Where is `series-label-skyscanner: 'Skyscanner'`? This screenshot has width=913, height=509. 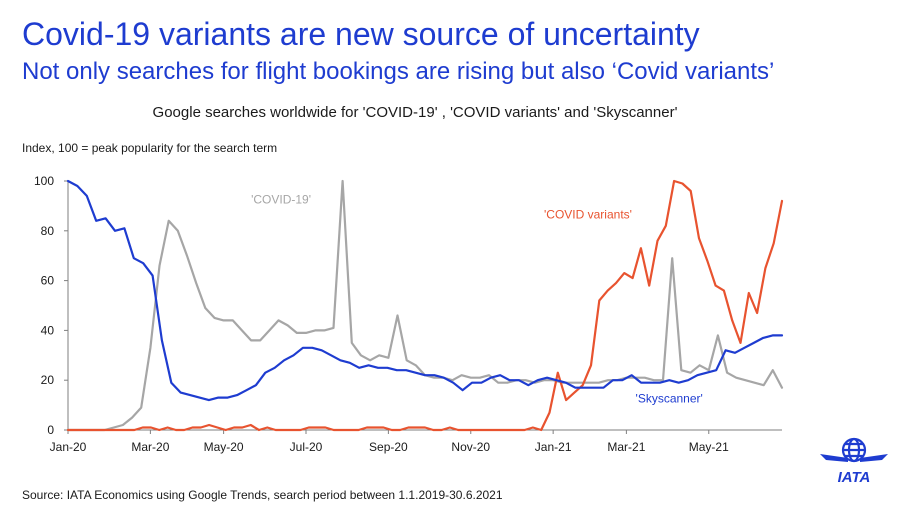
series-label-skyscanner: 'Skyscanner' is located at coordinates (669, 399).